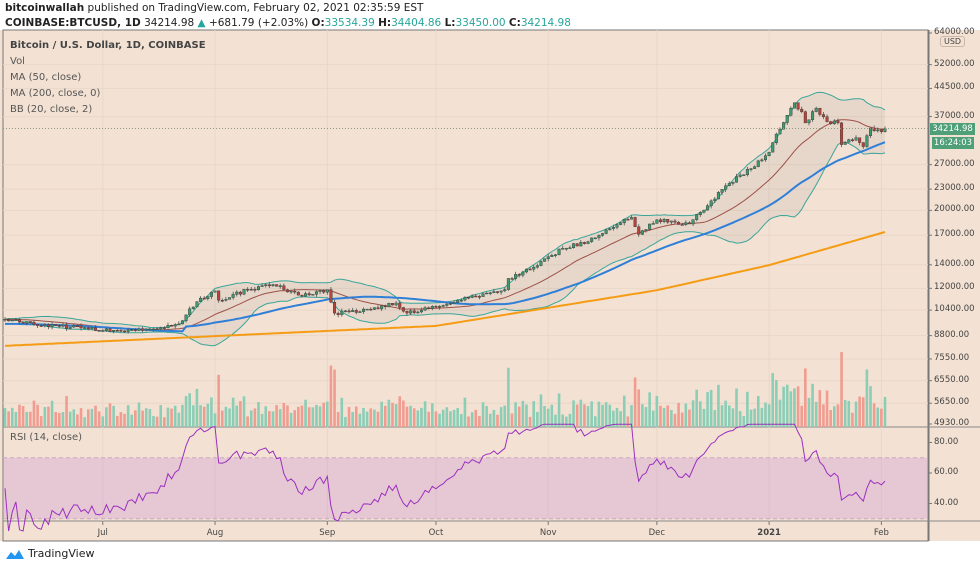 This screenshot has height=568, width=980. Describe the element at coordinates (46, 437) in the screenshot. I see `rsi-legend: RSI (14, close)` at that location.